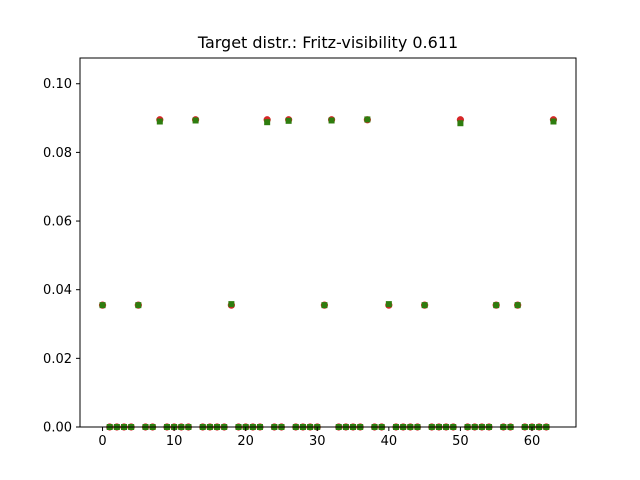 Image resolution: width=640 pixels, height=480 pixels. I want to click on x-tick-label: 20, so click(245, 441).